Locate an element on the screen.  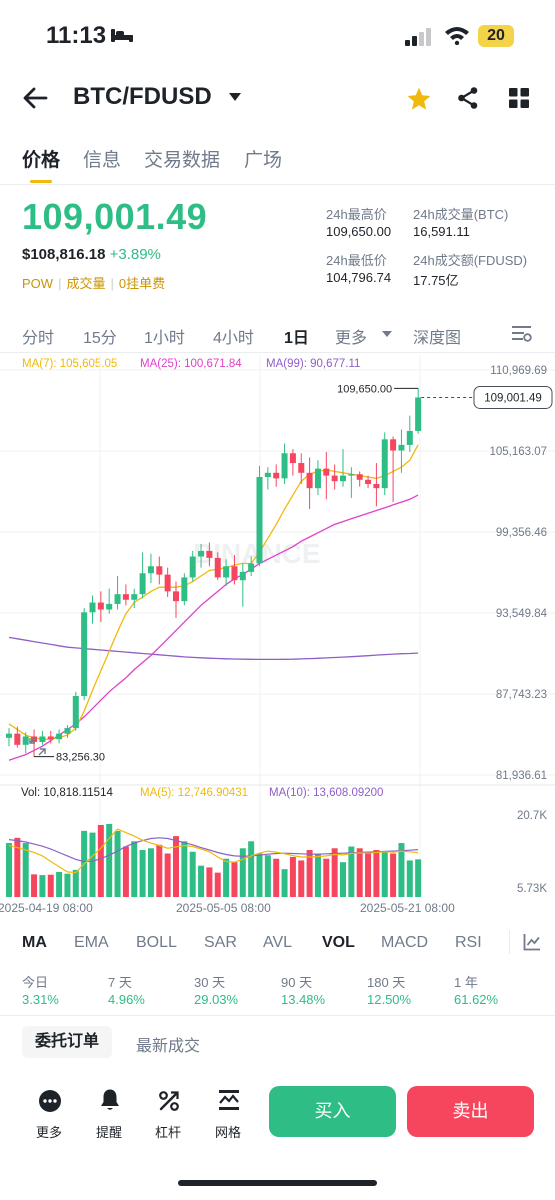
volume-legend: Vol: 10,818.11514 is located at coordinates (67, 793).